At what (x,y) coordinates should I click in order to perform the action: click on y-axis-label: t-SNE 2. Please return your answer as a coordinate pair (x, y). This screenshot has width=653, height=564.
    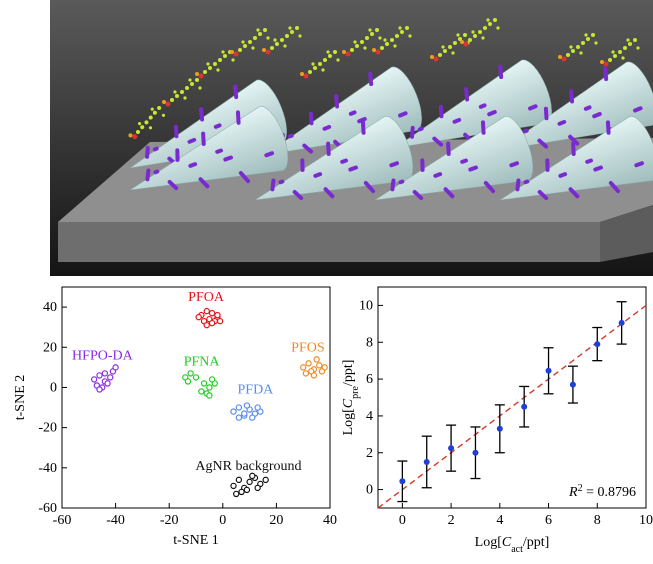
    Looking at the image, I should click on (20, 398).